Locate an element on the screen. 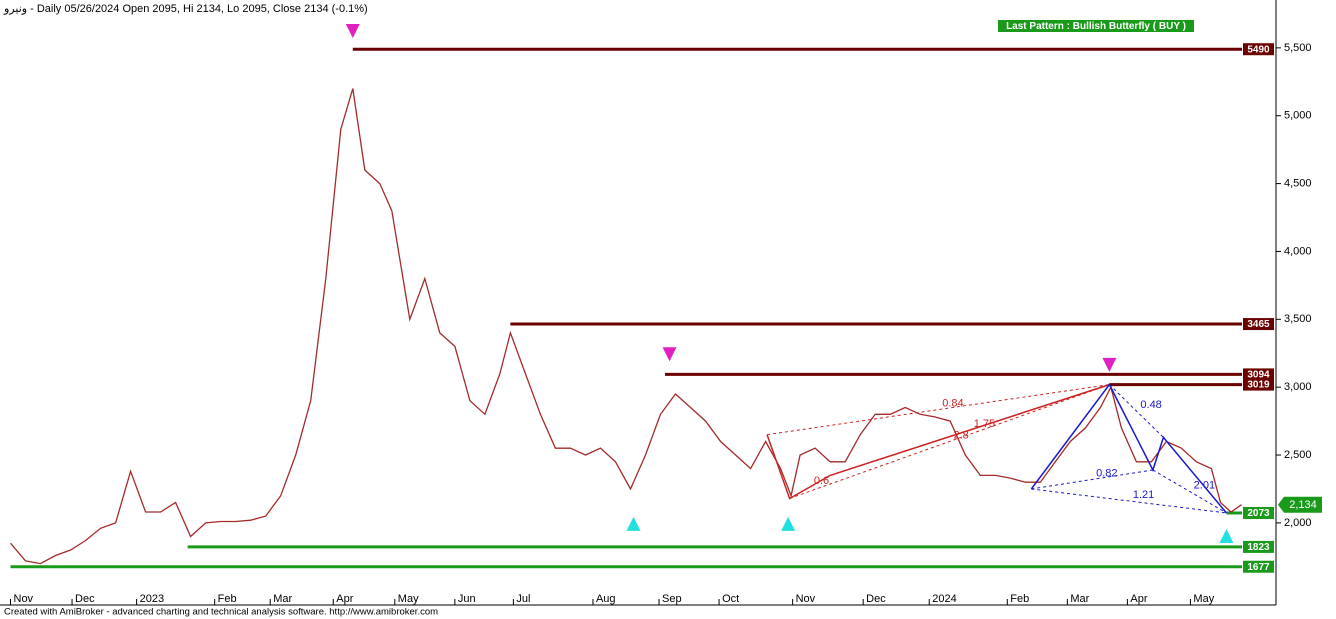 Image resolution: width=1336 pixels, height=619 pixels. x-tick-label: Oct is located at coordinates (730, 599).